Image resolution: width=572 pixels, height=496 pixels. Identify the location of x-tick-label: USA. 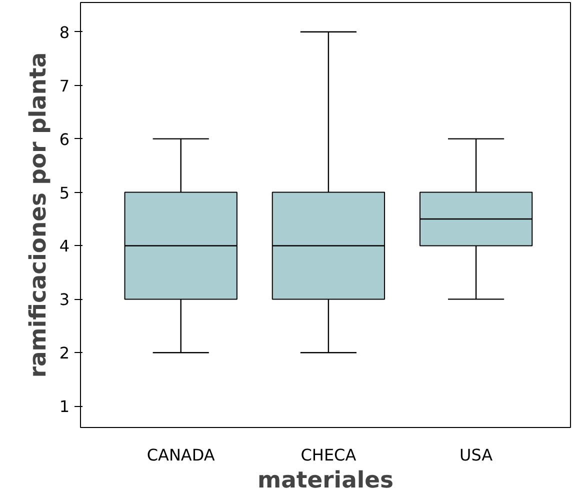
(476, 455).